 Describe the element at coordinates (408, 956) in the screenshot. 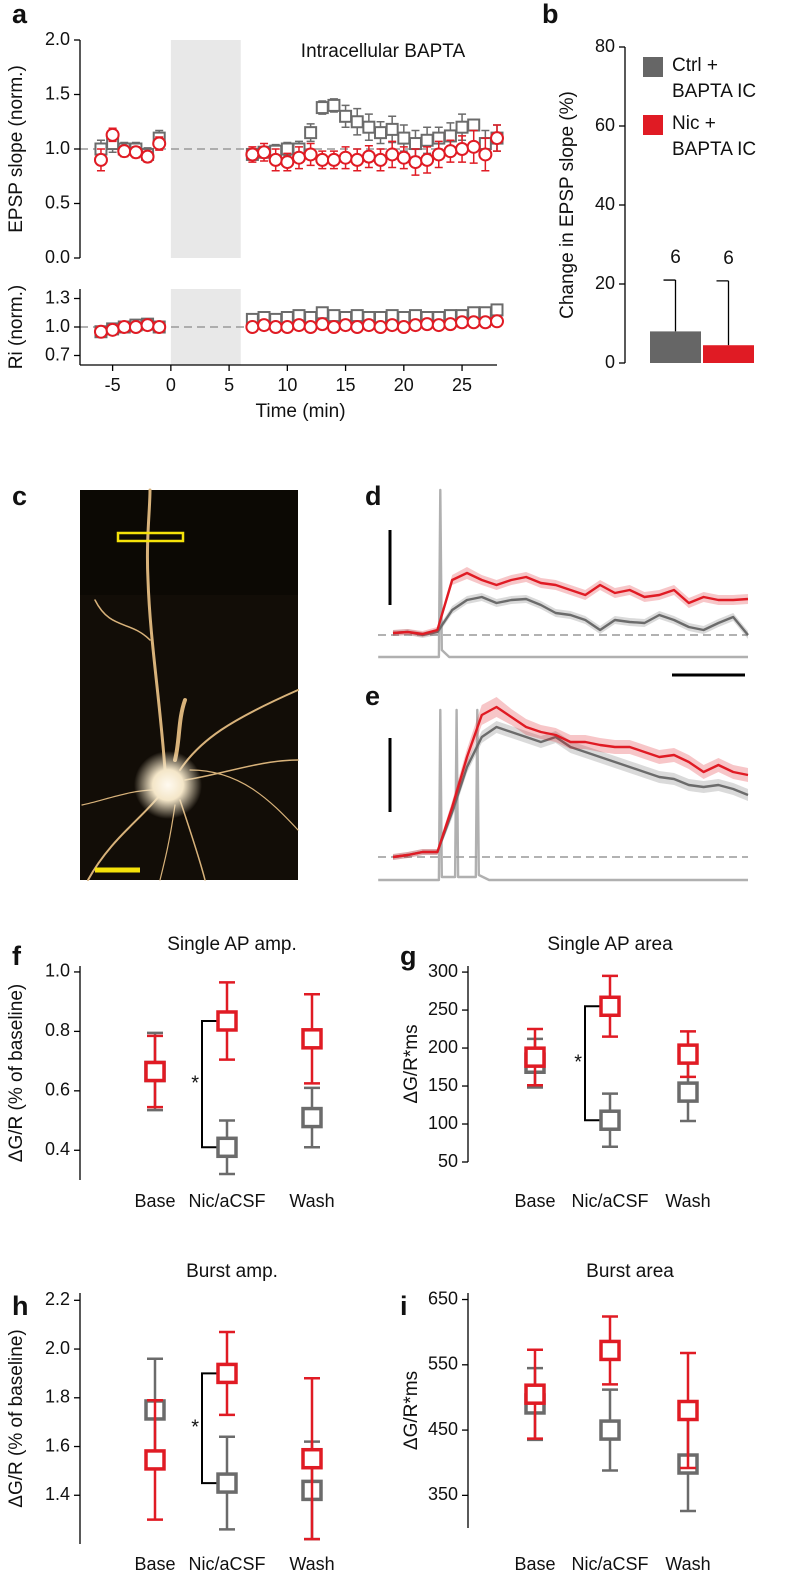

I see `panel-label: g` at that location.